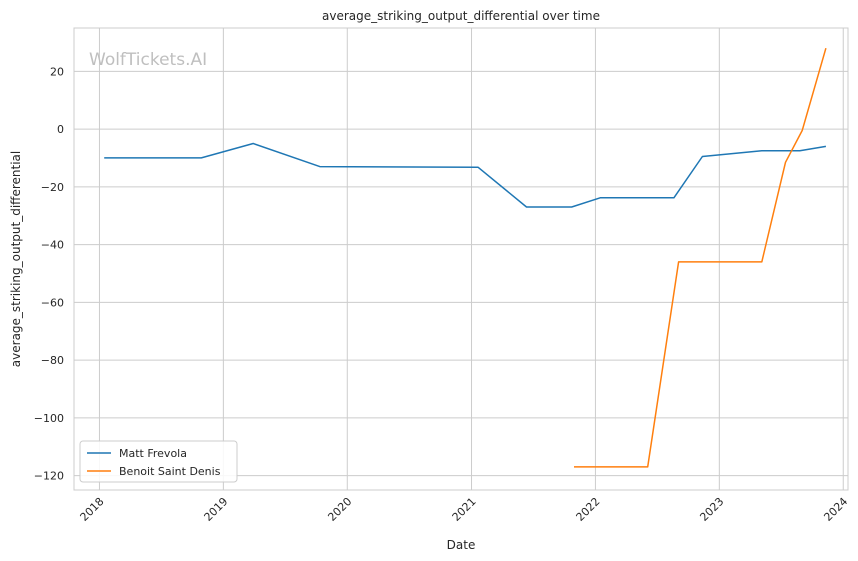 This screenshot has width=858, height=561. What do you see at coordinates (49, 418) in the screenshot?
I see `y-tick-label: −100` at bounding box center [49, 418].